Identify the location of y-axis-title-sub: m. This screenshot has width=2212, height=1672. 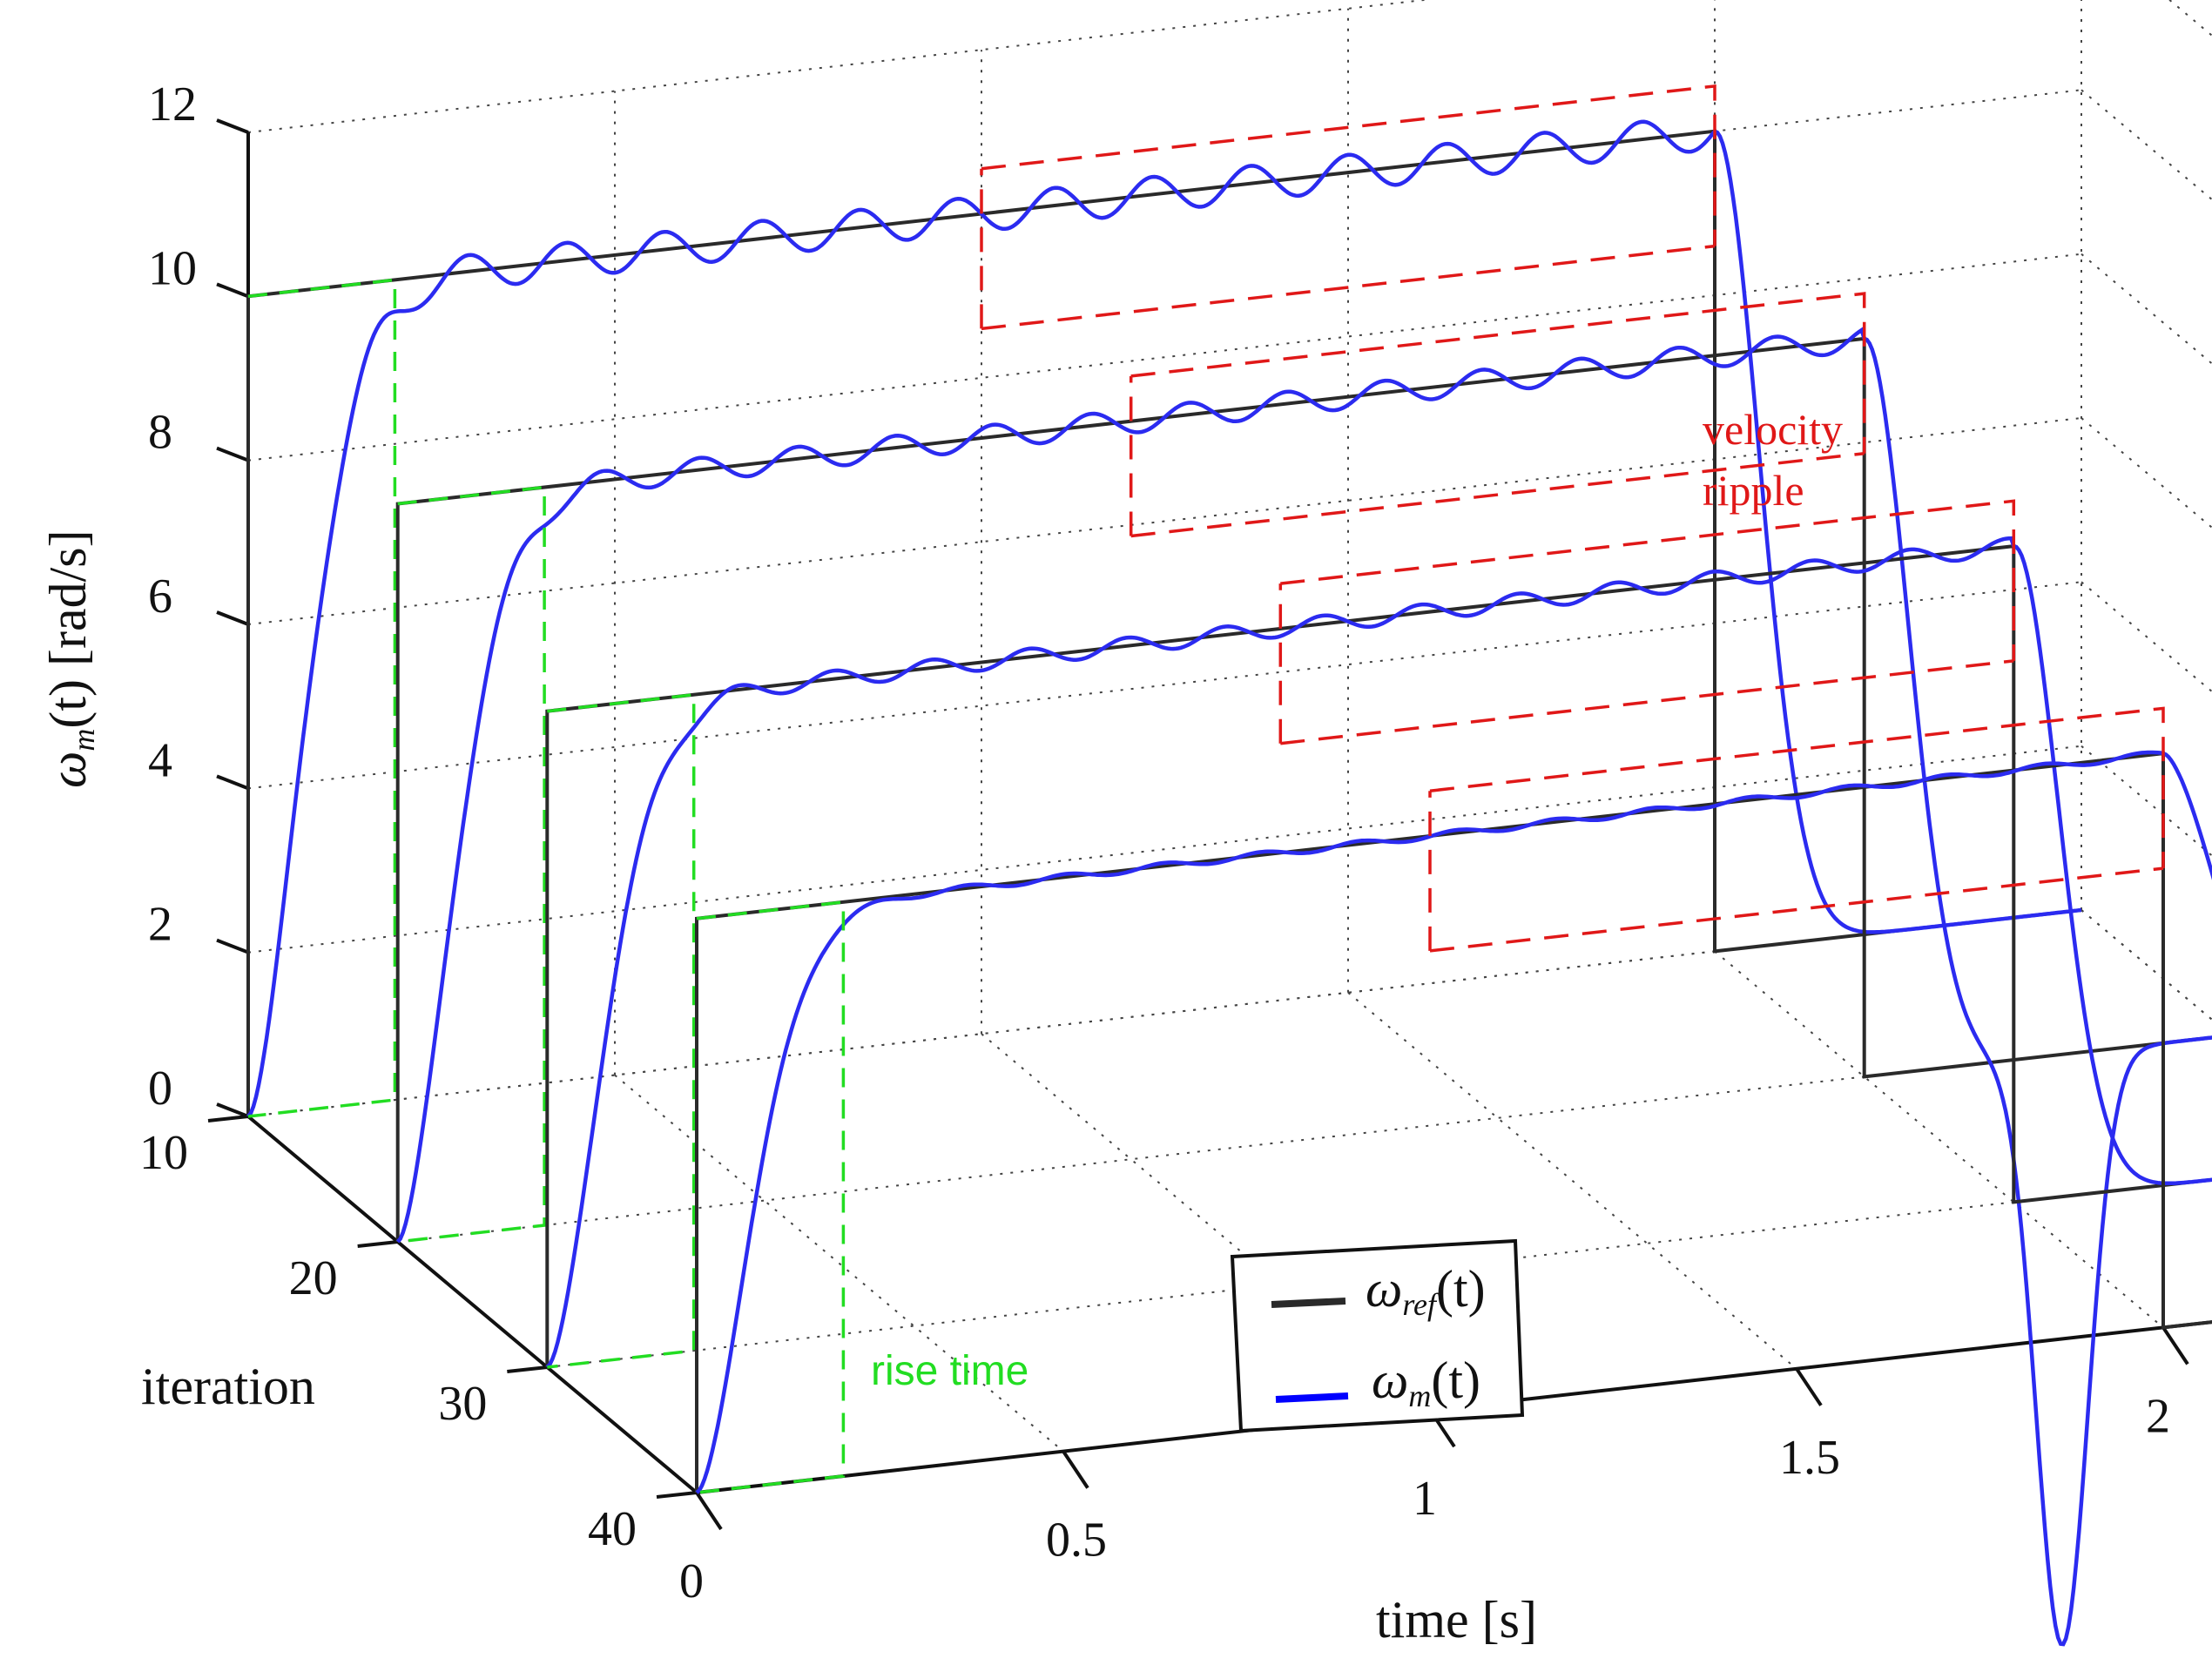
(83, 740).